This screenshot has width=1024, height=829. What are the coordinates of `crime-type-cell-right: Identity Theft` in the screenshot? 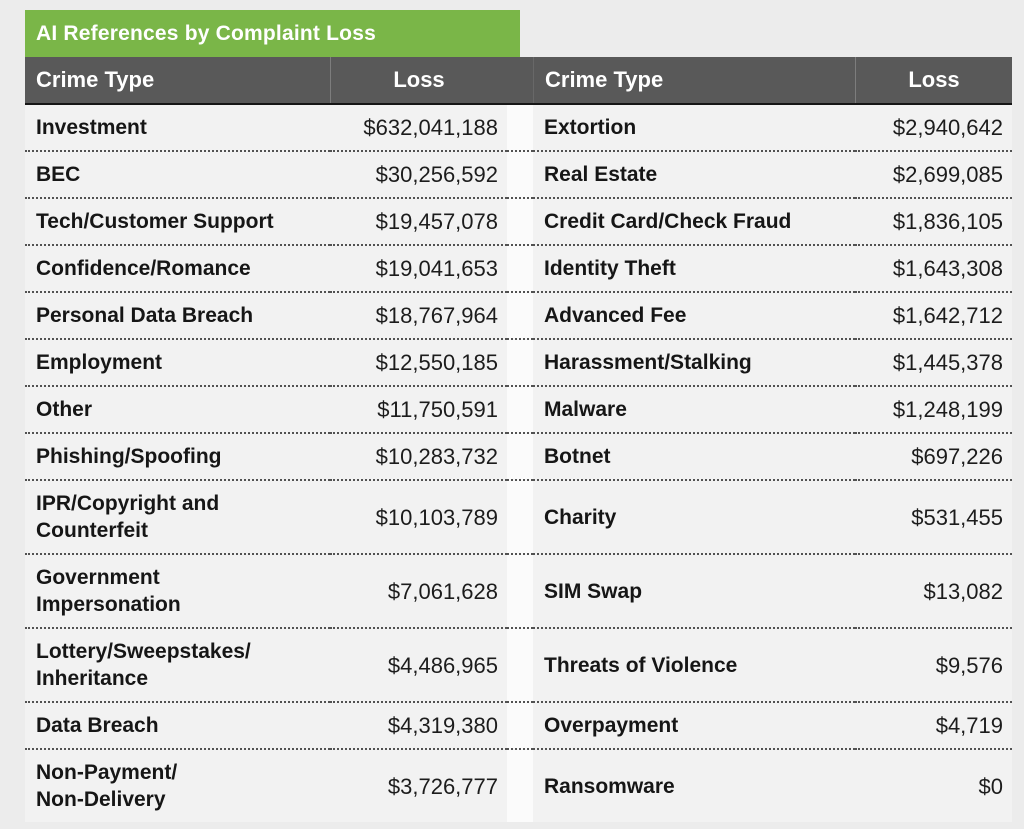 It's located at (694, 269).